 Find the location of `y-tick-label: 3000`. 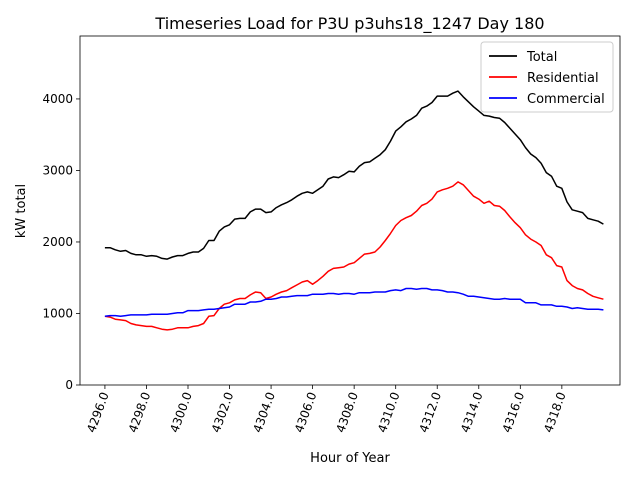

y-tick-label: 3000 is located at coordinates (57, 170).